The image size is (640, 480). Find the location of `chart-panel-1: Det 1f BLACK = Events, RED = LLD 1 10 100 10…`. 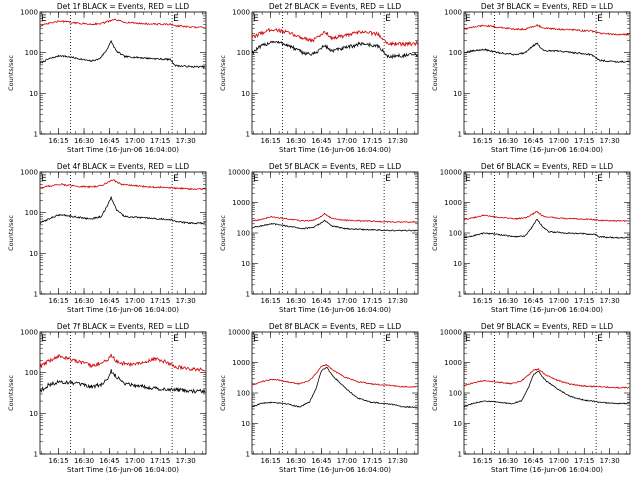

chart-panel-1: Det 1f BLACK = Events, RED = LLD 1 10 100 10… is located at coordinates (107, 78).